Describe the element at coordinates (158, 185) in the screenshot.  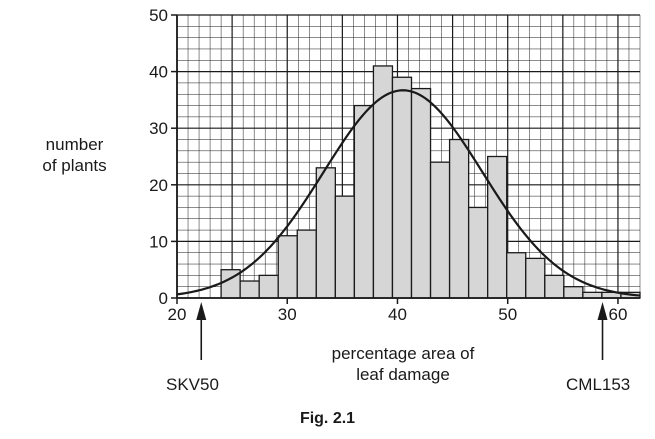
I see `y-tick-label: 20` at that location.